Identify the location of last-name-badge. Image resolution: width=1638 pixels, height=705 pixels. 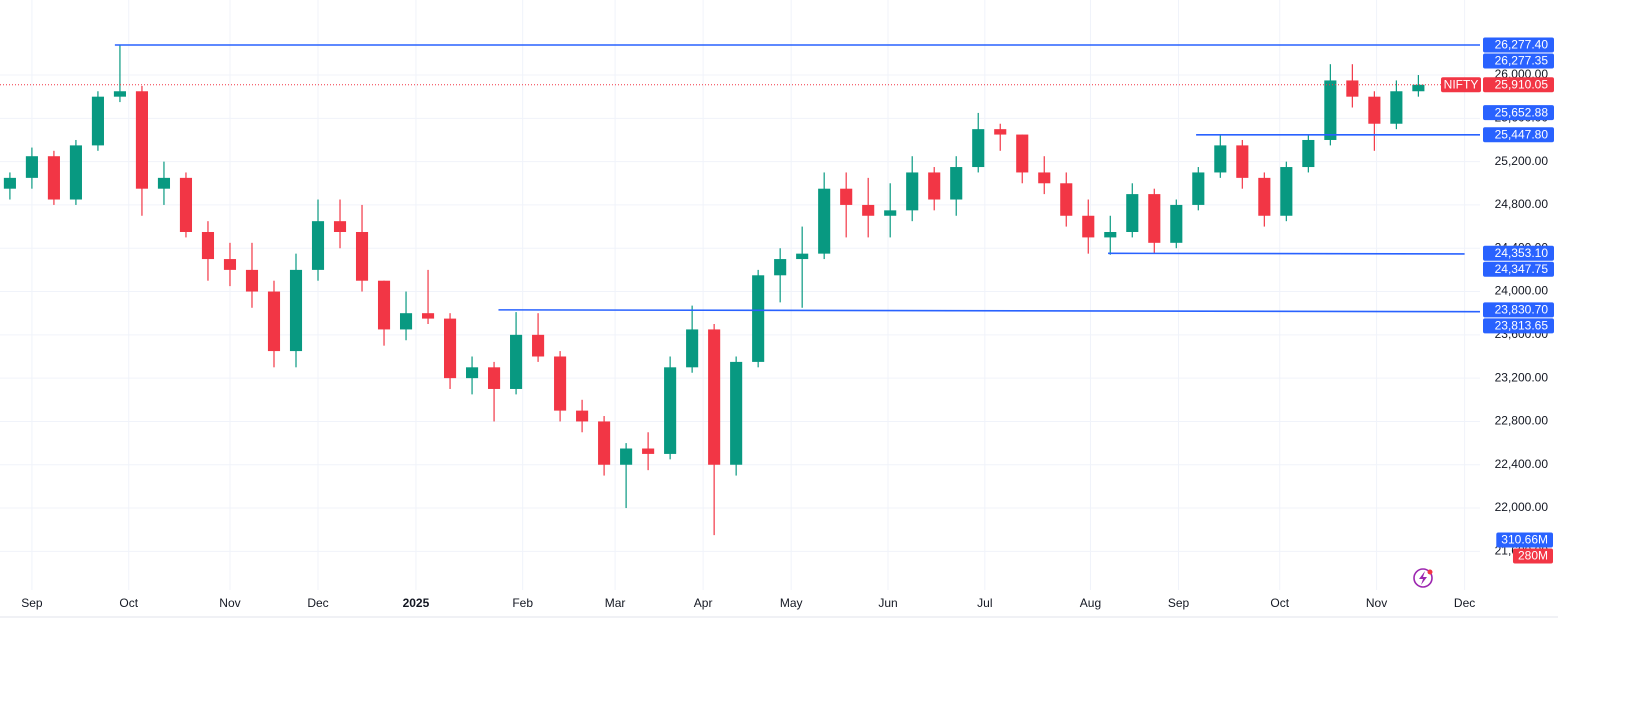
(1461, 85).